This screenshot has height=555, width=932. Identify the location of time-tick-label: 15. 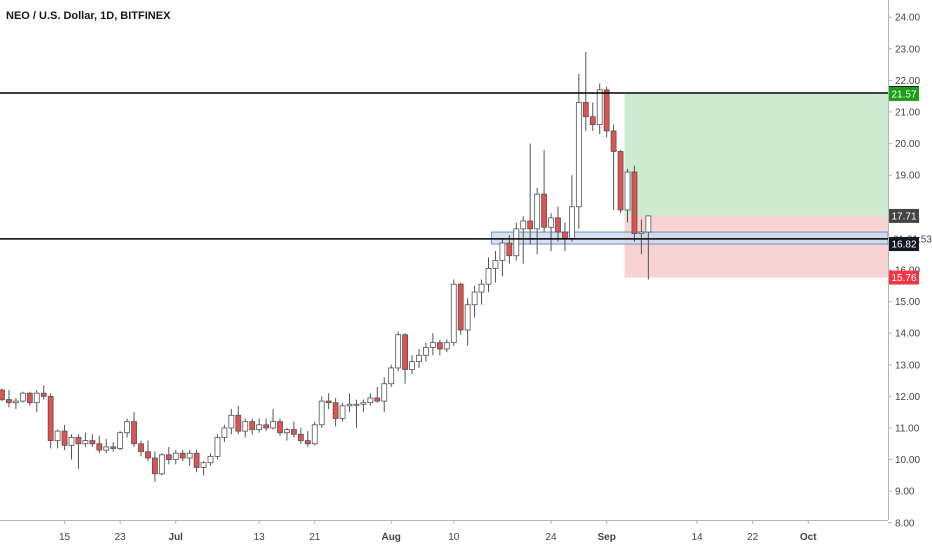
(65, 537).